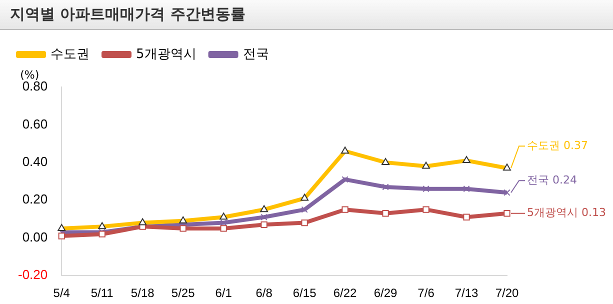  I want to click on annotation: 5개광역시 0.13, so click(566, 213).